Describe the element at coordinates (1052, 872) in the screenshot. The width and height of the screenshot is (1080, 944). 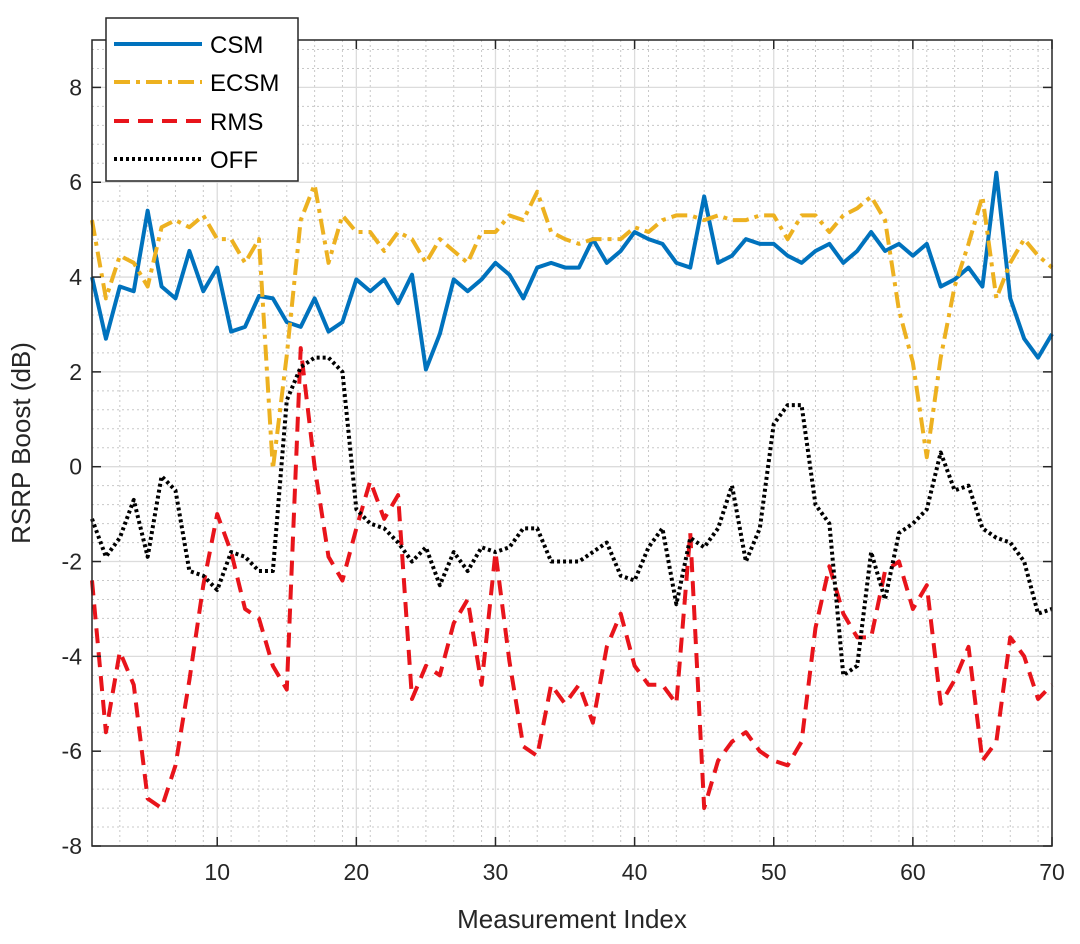
I see `x-tick-label: 70` at that location.